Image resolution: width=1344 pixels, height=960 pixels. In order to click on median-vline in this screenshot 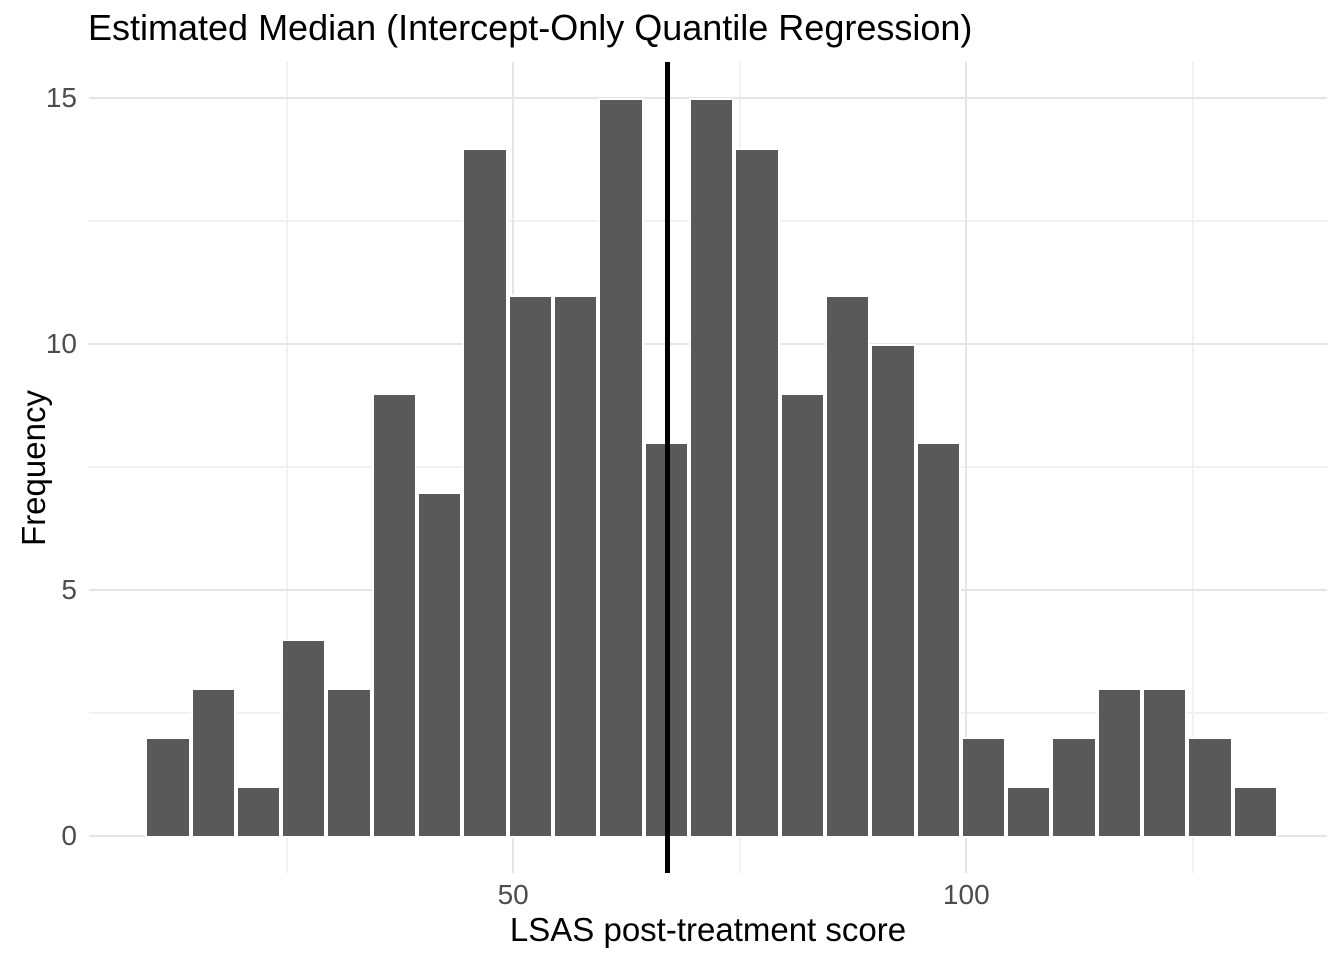, I will do `click(667, 467)`.